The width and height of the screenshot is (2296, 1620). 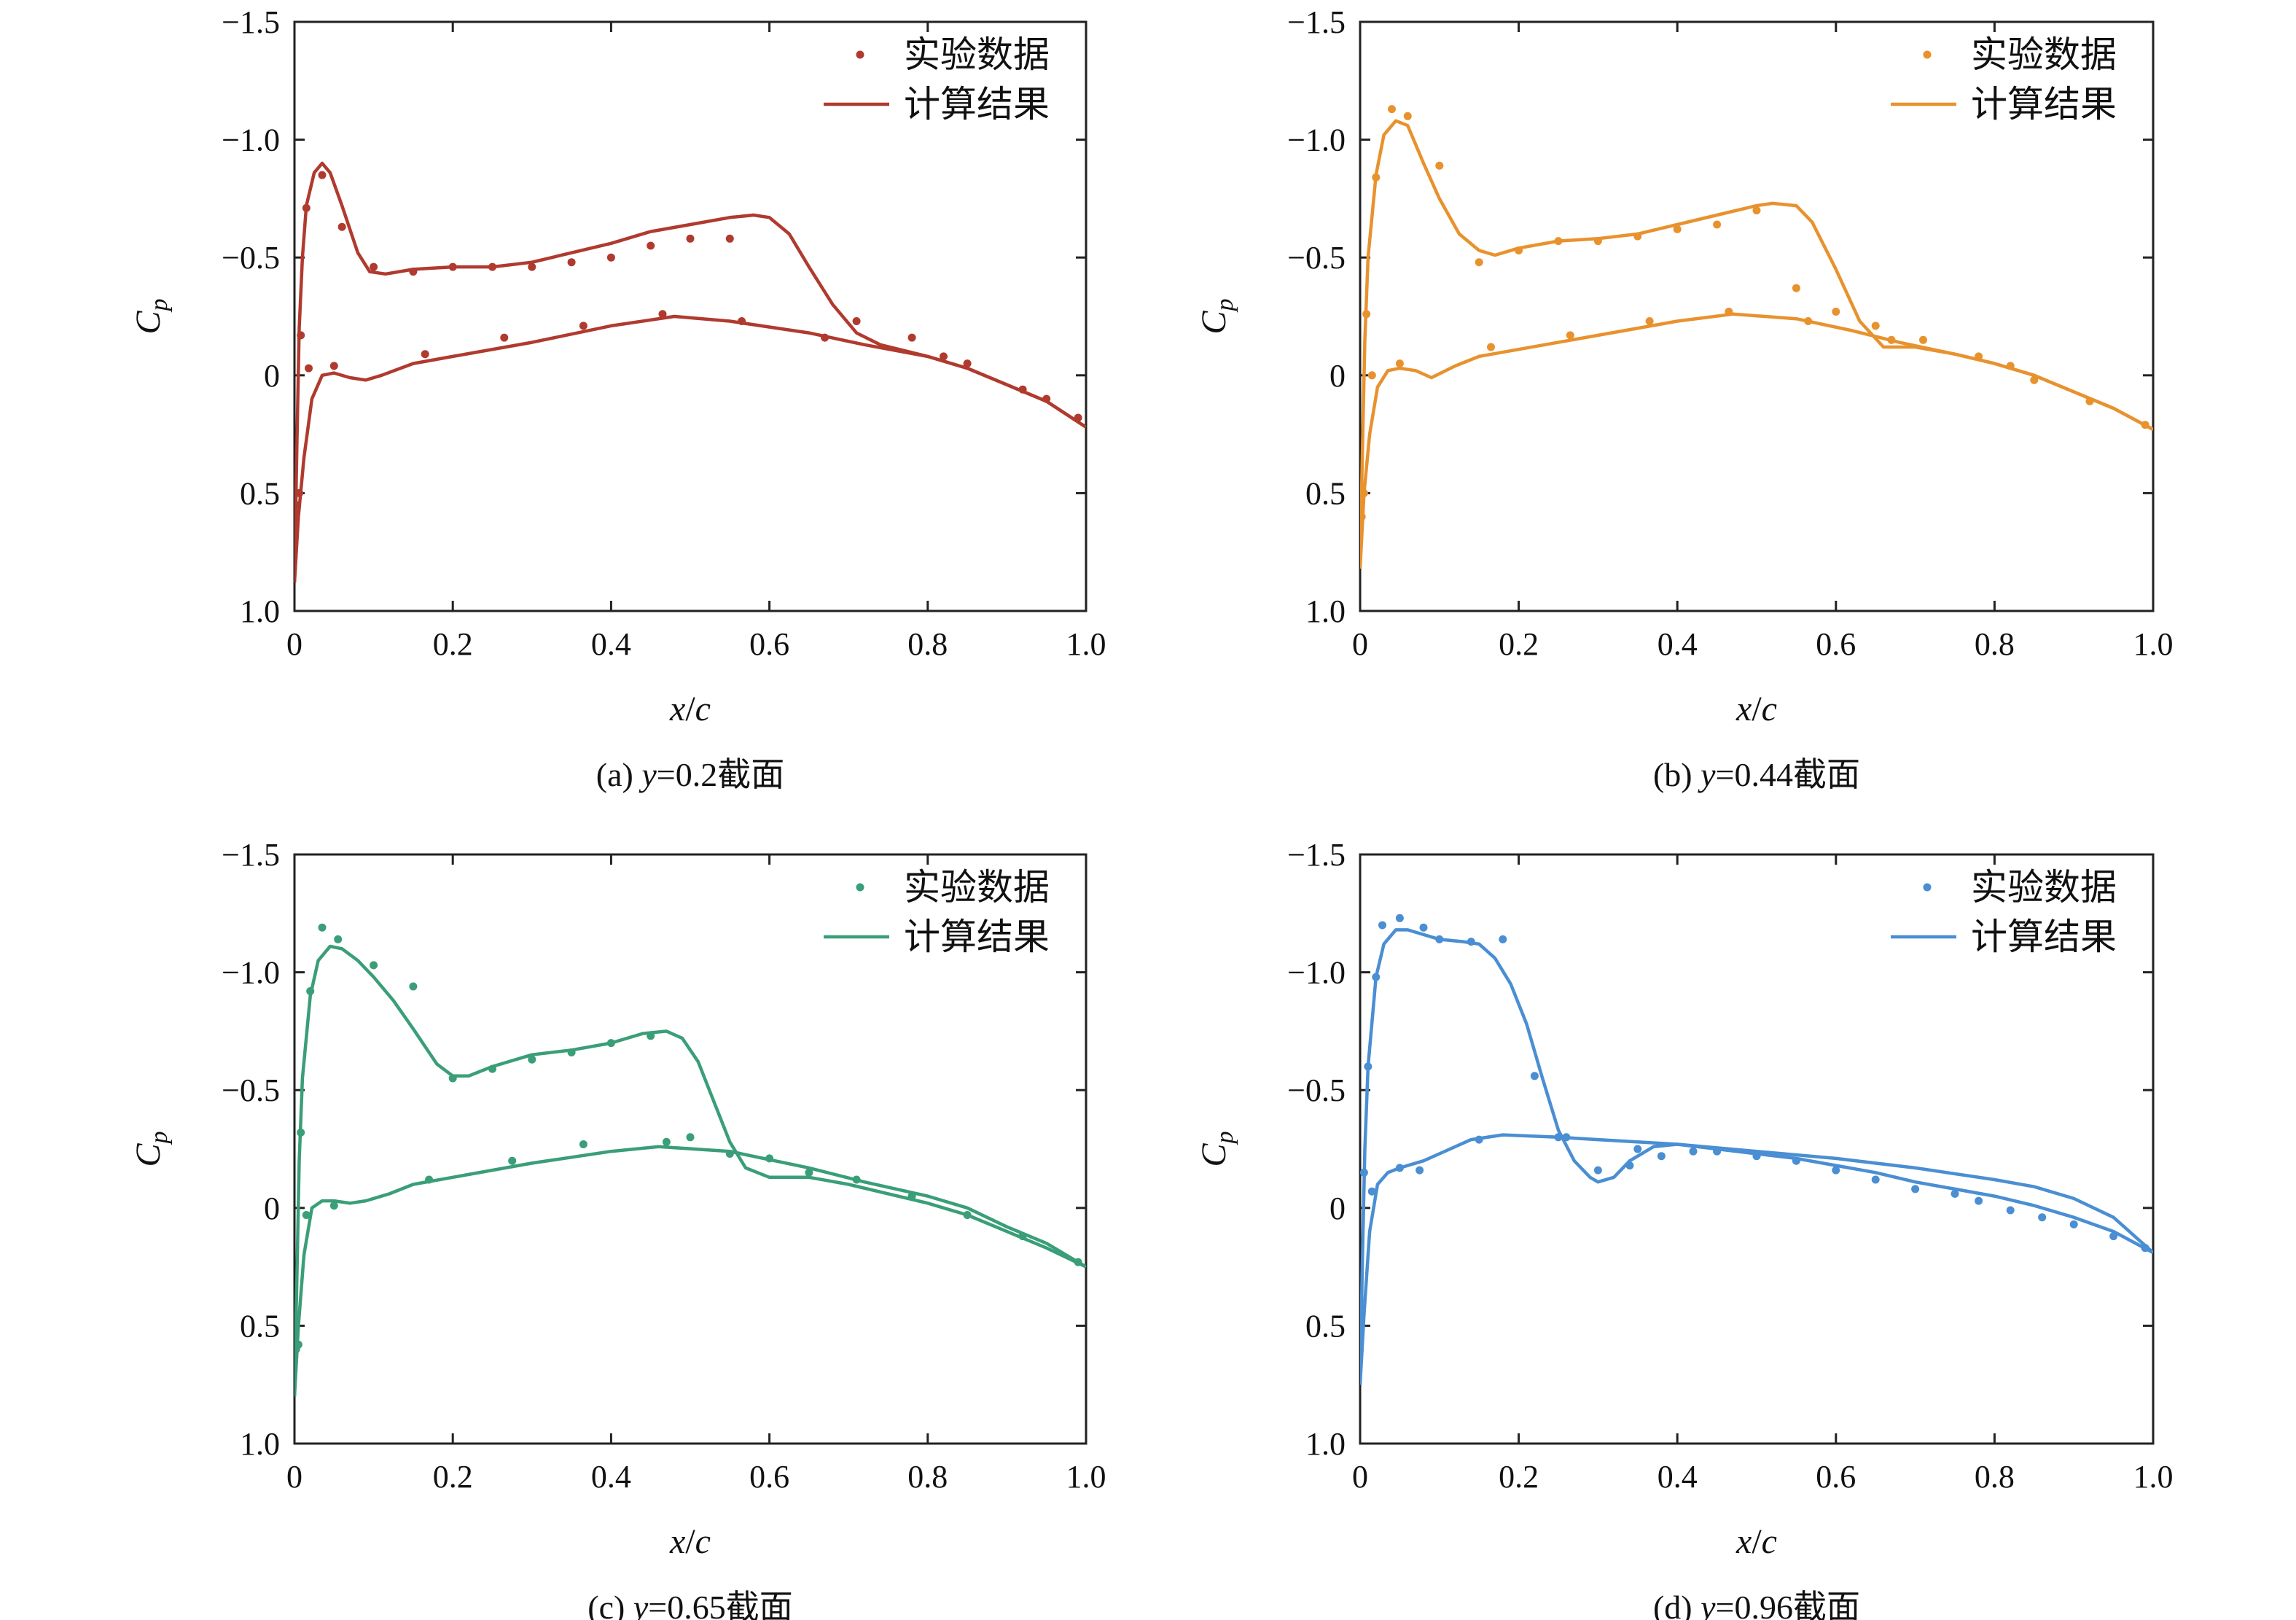 I want to click on legend-marker-points, so click(x=860, y=887).